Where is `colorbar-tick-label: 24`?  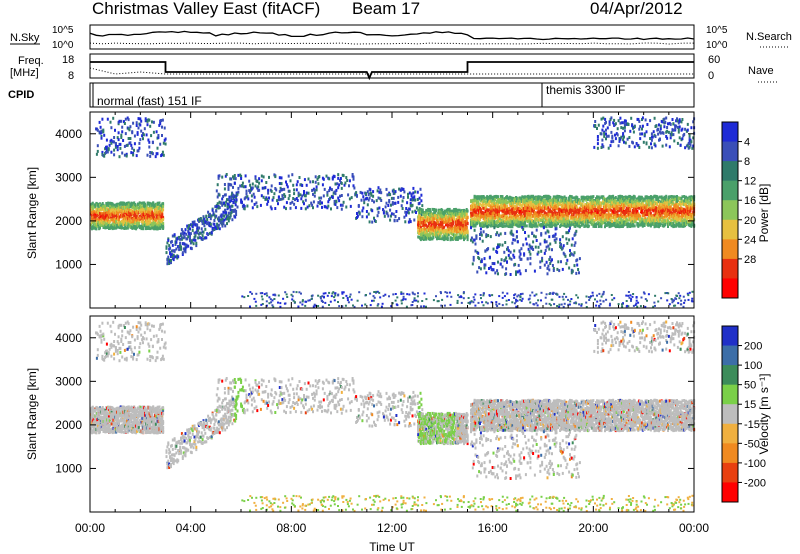 colorbar-tick-label: 24 is located at coordinates (750, 240).